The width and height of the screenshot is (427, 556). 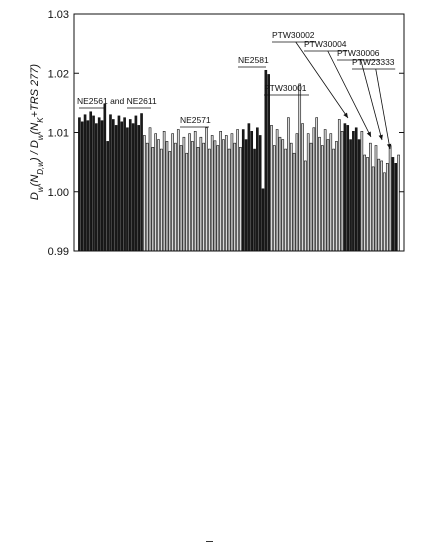 I want to click on page-marker, so click(x=209, y=541).